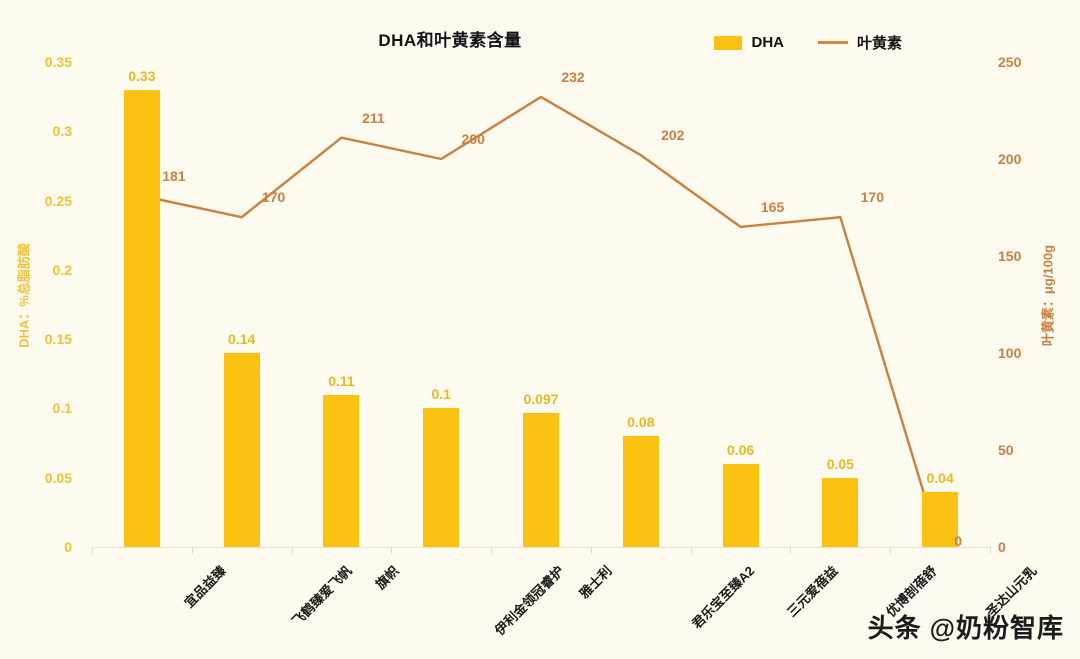 This screenshot has height=659, width=1080. What do you see at coordinates (958, 541) in the screenshot?
I see `line-value-label: 0` at bounding box center [958, 541].